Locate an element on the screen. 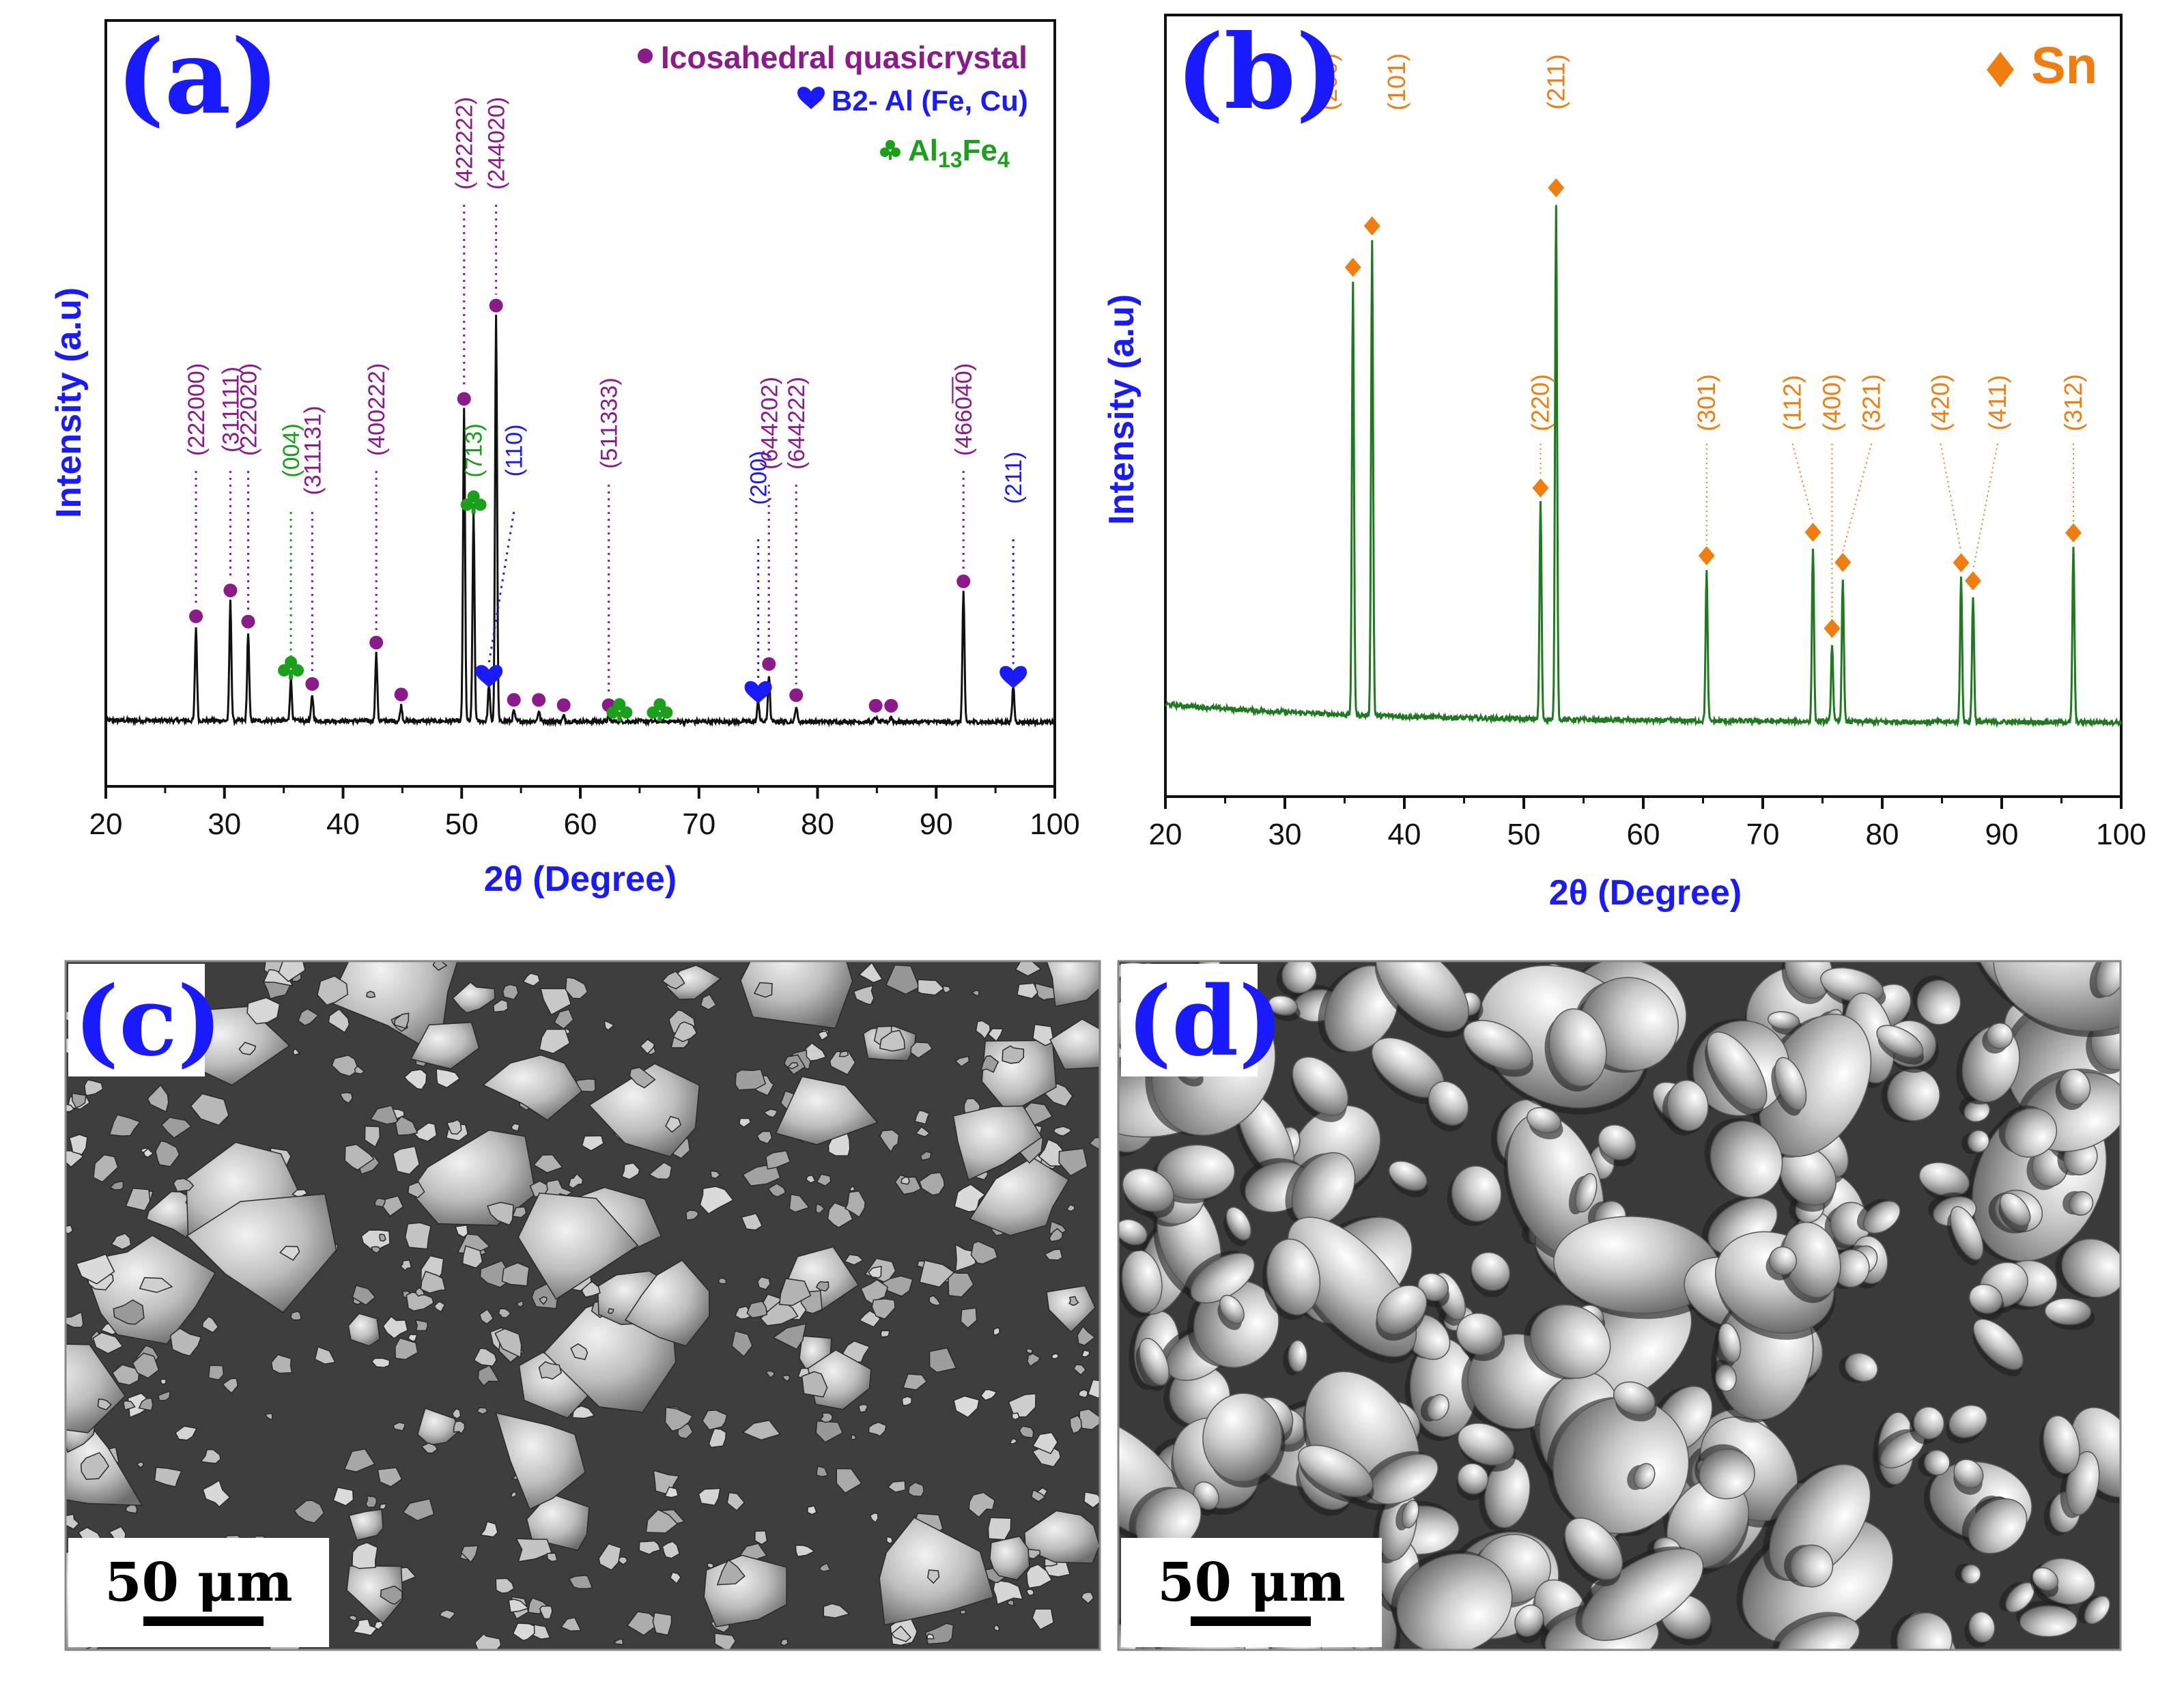 The image size is (2184, 1684). peak-index-label: (311111) is located at coordinates (231, 410).